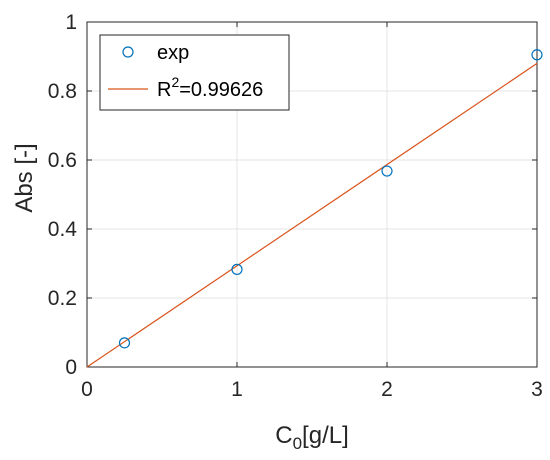  I want to click on x-tick-label: 1, so click(237, 389).